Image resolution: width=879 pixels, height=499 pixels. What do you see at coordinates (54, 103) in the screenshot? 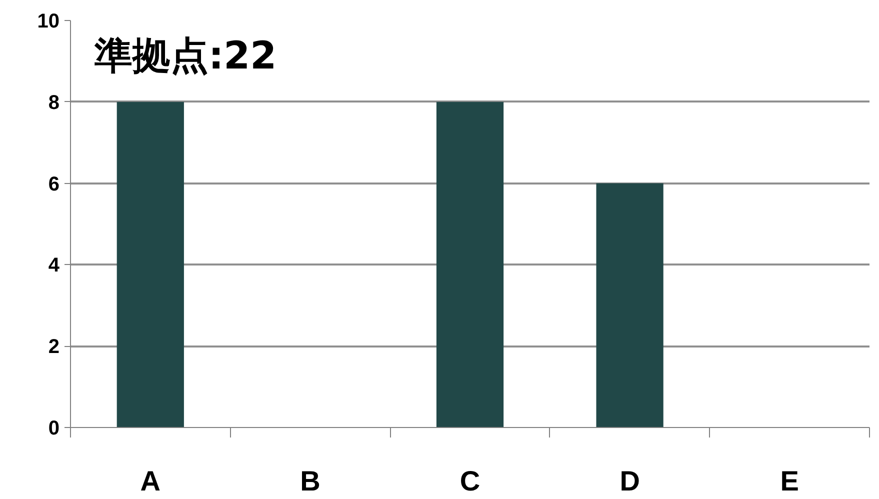
I see `y-tick-label: 8` at bounding box center [54, 103].